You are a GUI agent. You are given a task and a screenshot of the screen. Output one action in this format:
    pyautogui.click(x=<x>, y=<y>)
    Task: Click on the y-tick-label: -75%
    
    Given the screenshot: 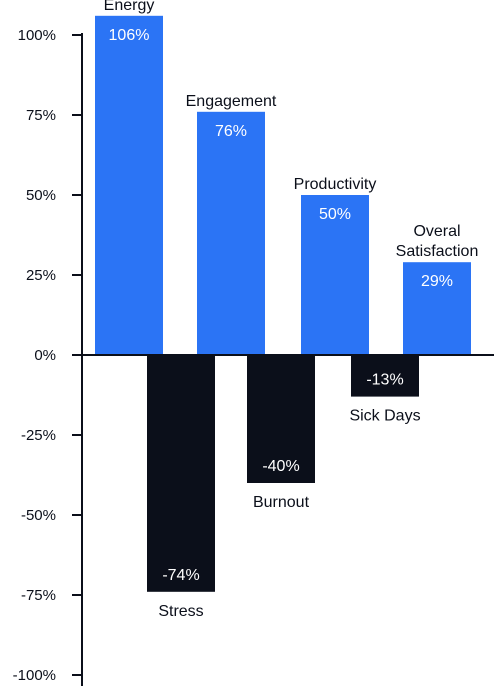 What is the action you would take?
    pyautogui.click(x=38, y=595)
    